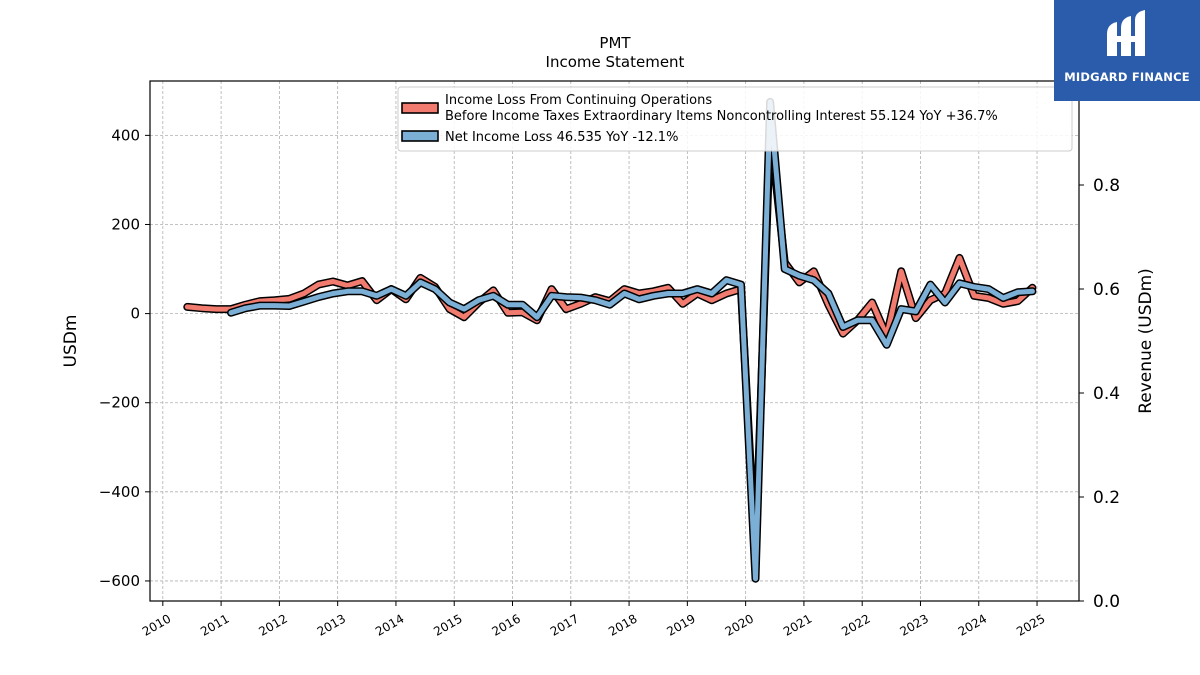 This screenshot has width=1200, height=675. What do you see at coordinates (1106, 186) in the screenshot?
I see `y-right-tick-label: 0.8` at bounding box center [1106, 186].